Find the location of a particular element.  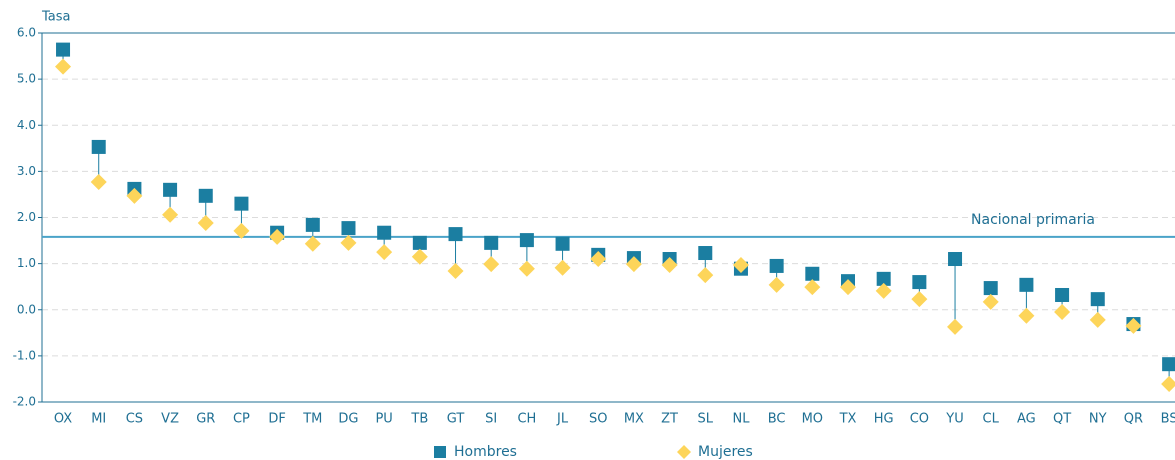

x-tick-label: CS is located at coordinates (134, 419).